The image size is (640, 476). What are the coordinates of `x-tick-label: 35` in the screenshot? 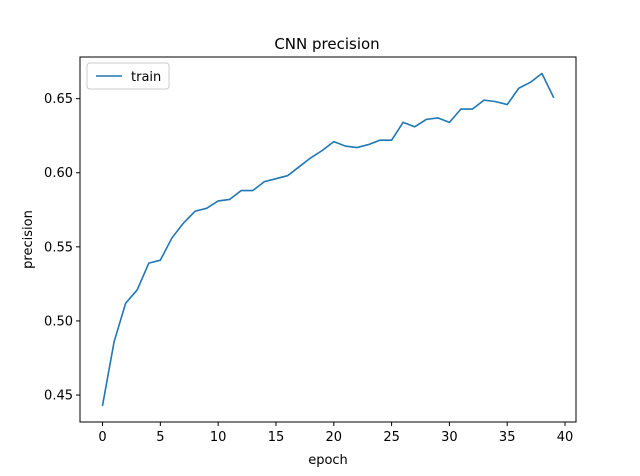 It's located at (507, 437).